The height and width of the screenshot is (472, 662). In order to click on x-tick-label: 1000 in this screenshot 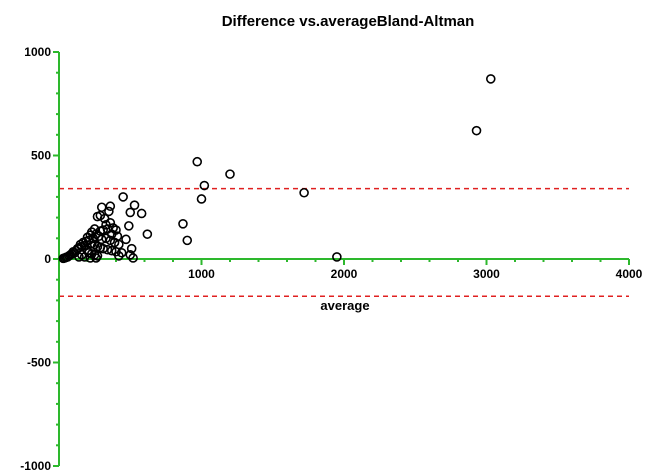, I will do `click(201, 274)`.